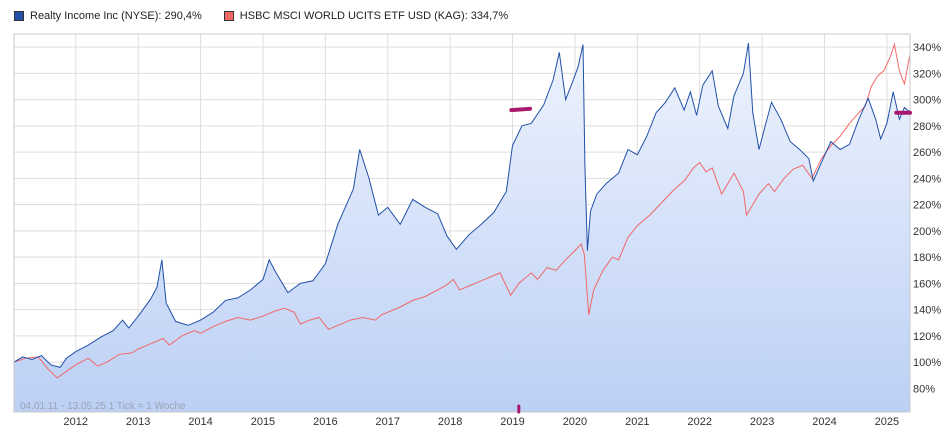 The height and width of the screenshot is (427, 944). Describe the element at coordinates (927, 153) in the screenshot. I see `y-tick-label: 260%` at that location.